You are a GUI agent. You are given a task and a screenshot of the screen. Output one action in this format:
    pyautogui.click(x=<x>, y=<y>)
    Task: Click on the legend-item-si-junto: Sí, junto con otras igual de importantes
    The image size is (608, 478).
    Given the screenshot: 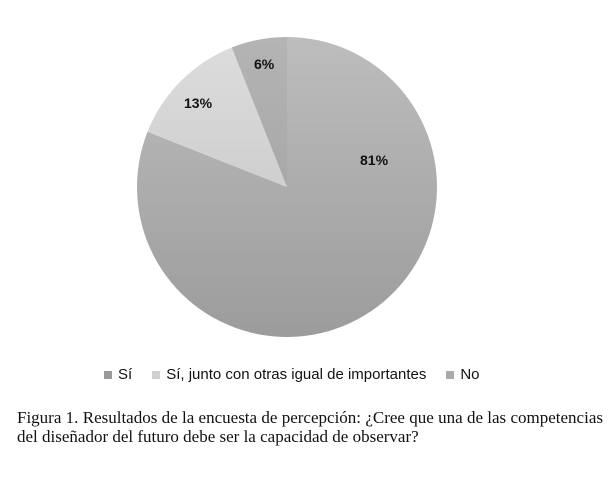 What is the action you would take?
    pyautogui.click(x=289, y=374)
    